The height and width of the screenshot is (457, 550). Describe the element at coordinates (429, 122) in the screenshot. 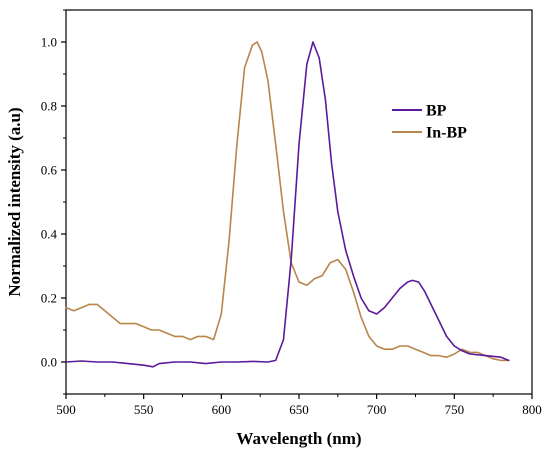

I see `legend: BP In-BP` at that location.